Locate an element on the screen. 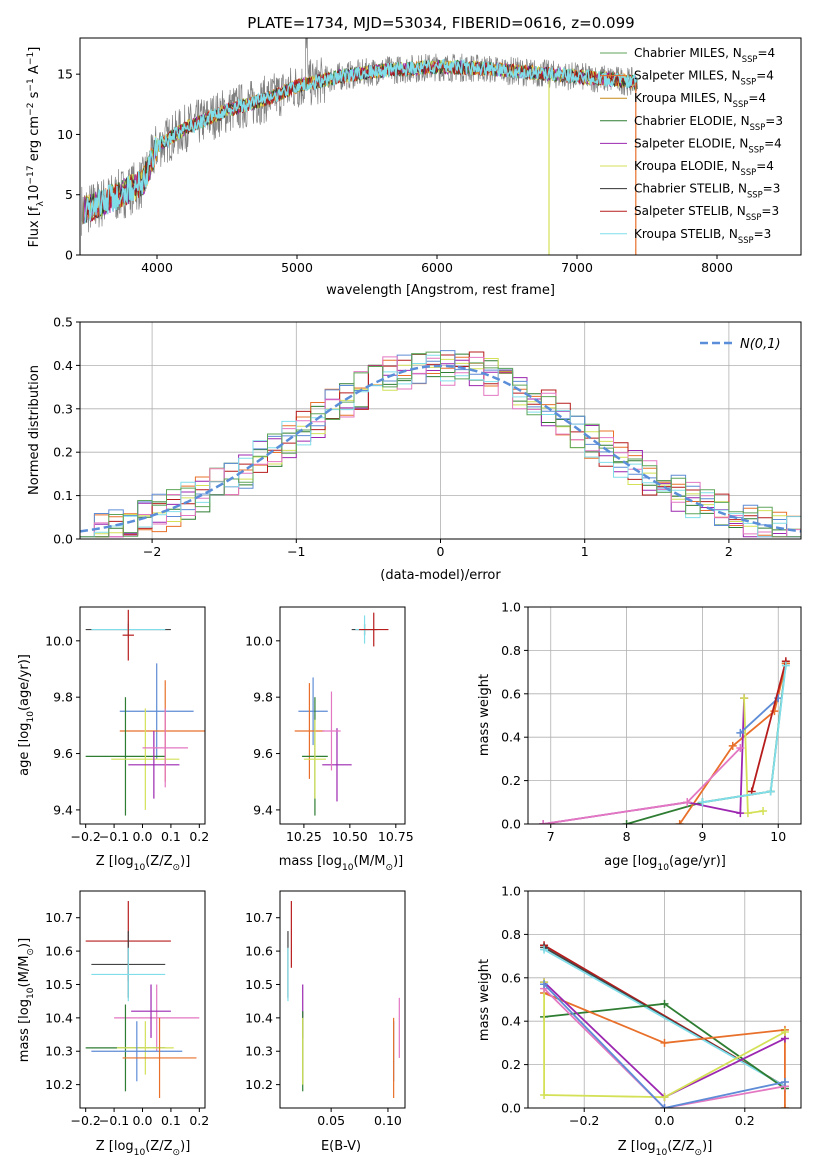 The image size is (819, 1170). y-axis-label: age [log10(age/yr)] is located at coordinates (26, 715).